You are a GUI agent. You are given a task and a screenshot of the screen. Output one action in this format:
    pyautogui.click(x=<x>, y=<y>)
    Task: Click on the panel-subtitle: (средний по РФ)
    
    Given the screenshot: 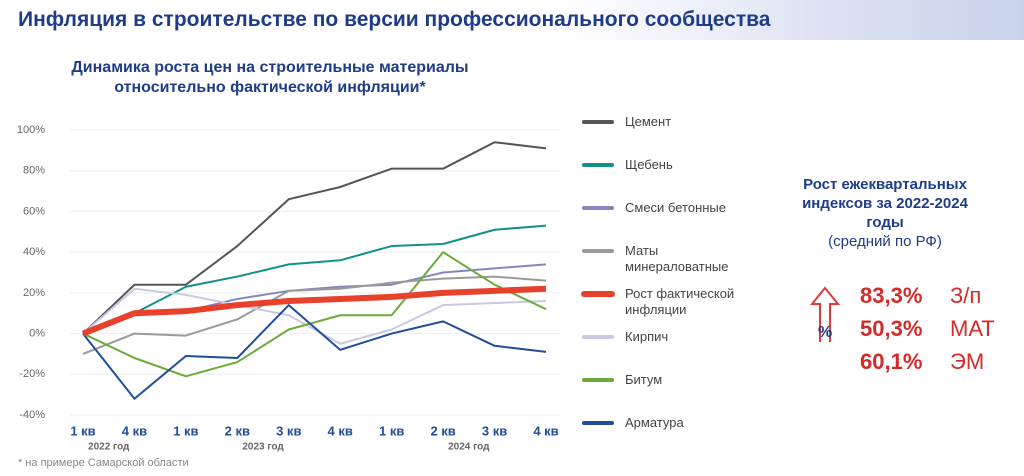 What is the action you would take?
    pyautogui.click(x=885, y=241)
    